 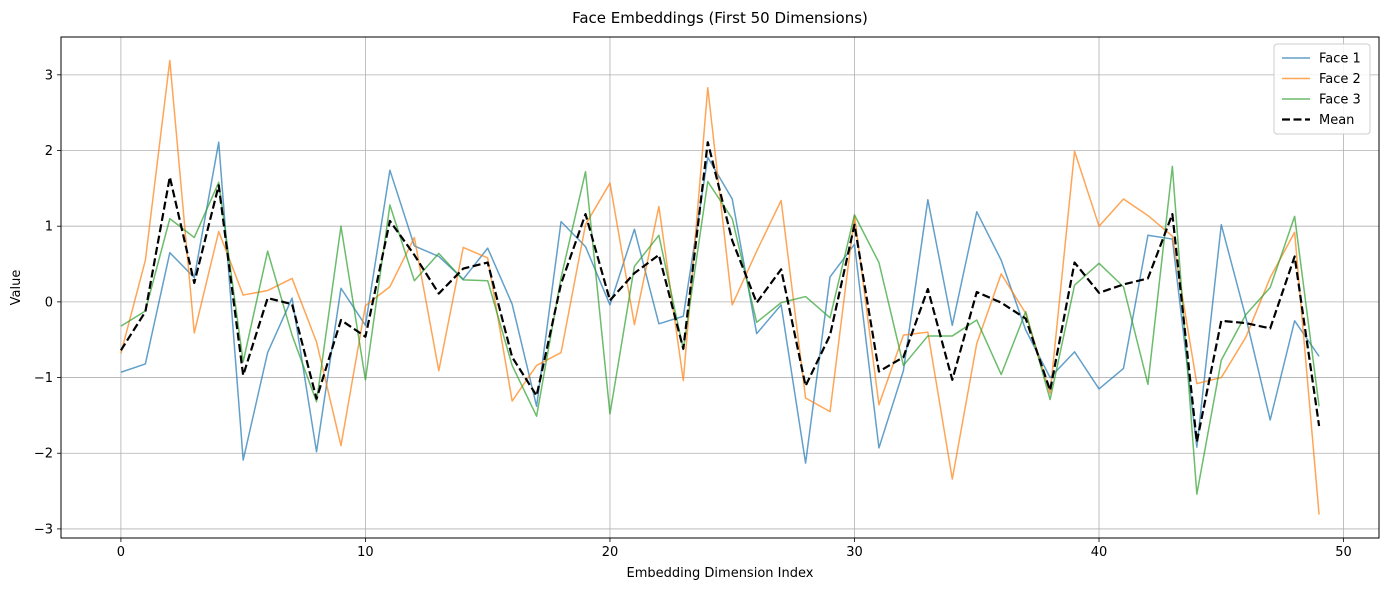 I want to click on legend: Face 1 Face 2 Face 3 Mean, so click(x=1322, y=89).